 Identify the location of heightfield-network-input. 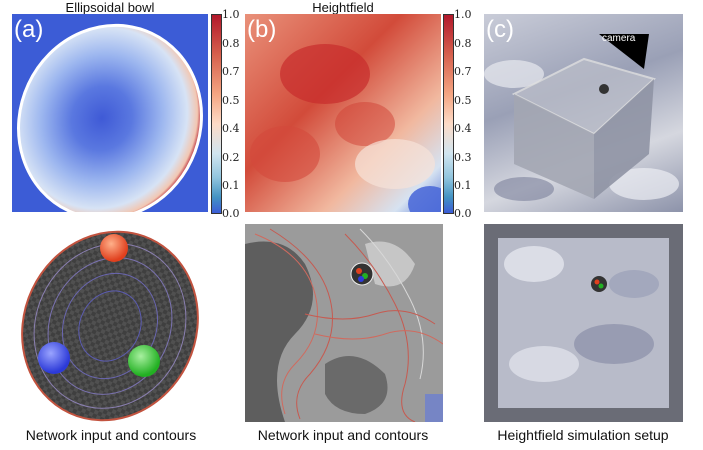
(344, 323).